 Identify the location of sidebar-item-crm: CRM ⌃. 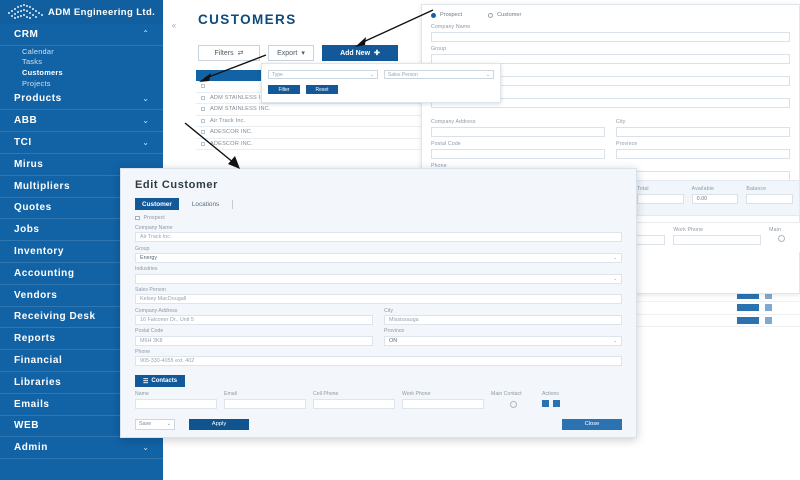
(81, 35).